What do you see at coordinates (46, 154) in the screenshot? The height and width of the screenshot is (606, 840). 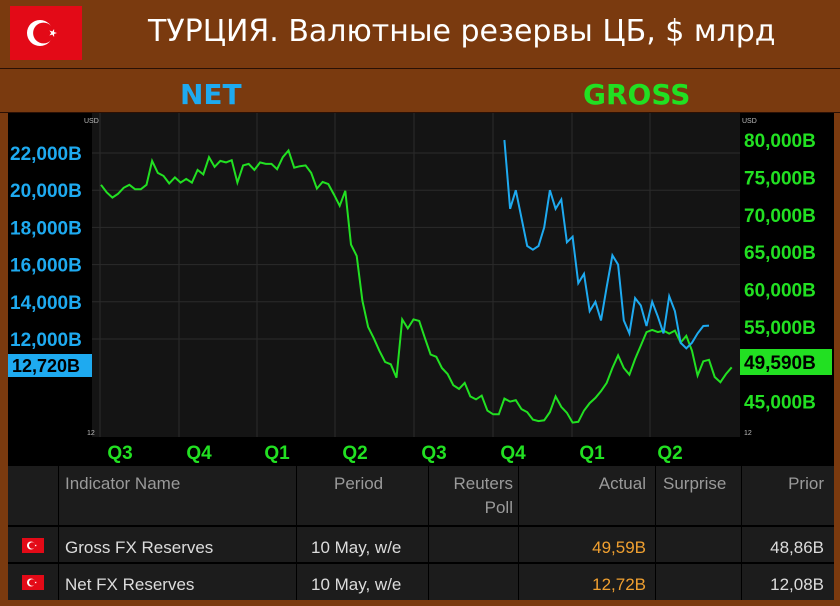 I see `left-axis-tick-label: 22,000B` at bounding box center [46, 154].